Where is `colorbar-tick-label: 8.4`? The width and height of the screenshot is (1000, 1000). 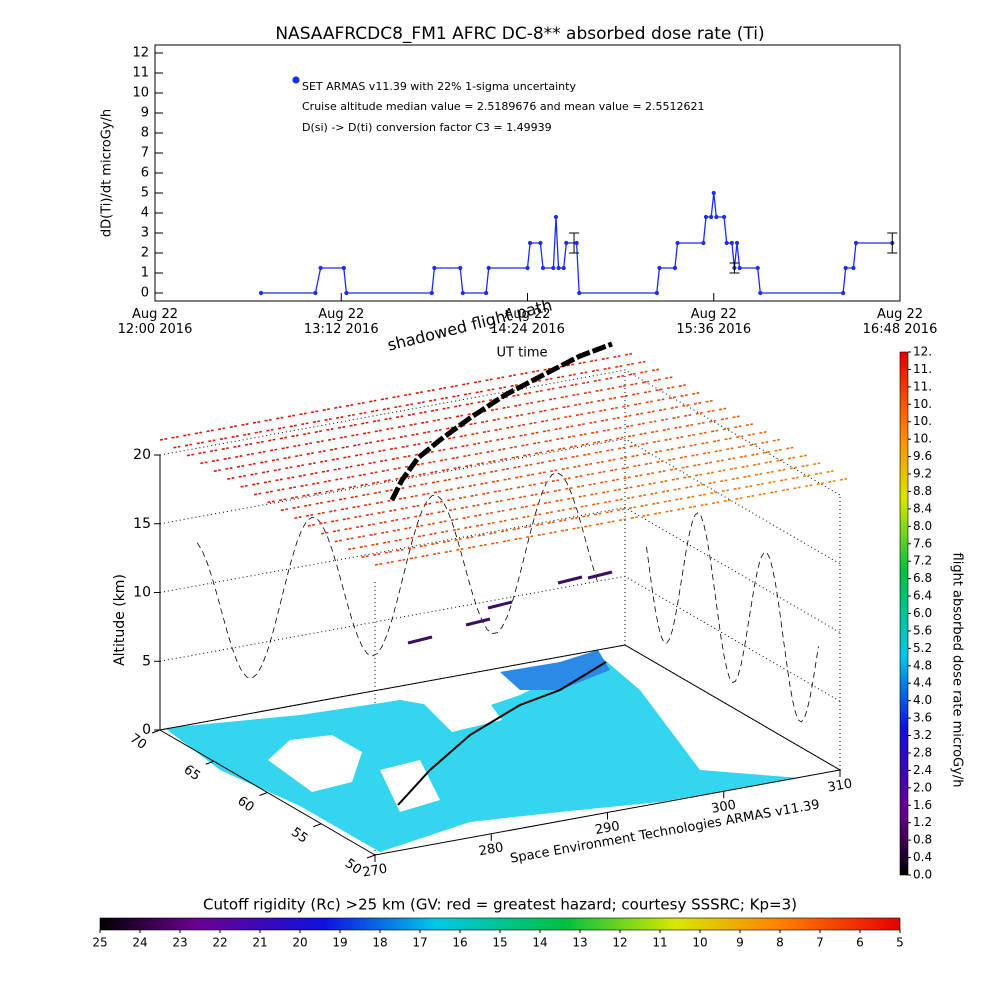 colorbar-tick-label: 8.4 is located at coordinates (922, 508).